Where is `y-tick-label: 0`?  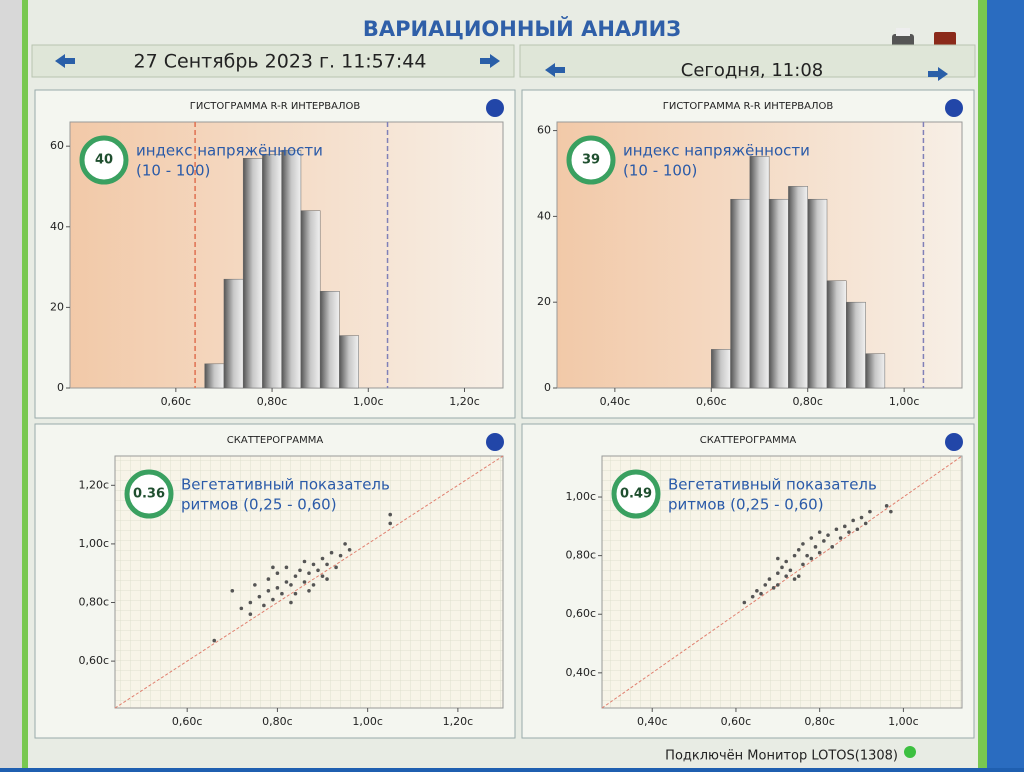
y-tick-label: 0 is located at coordinates (547, 387).